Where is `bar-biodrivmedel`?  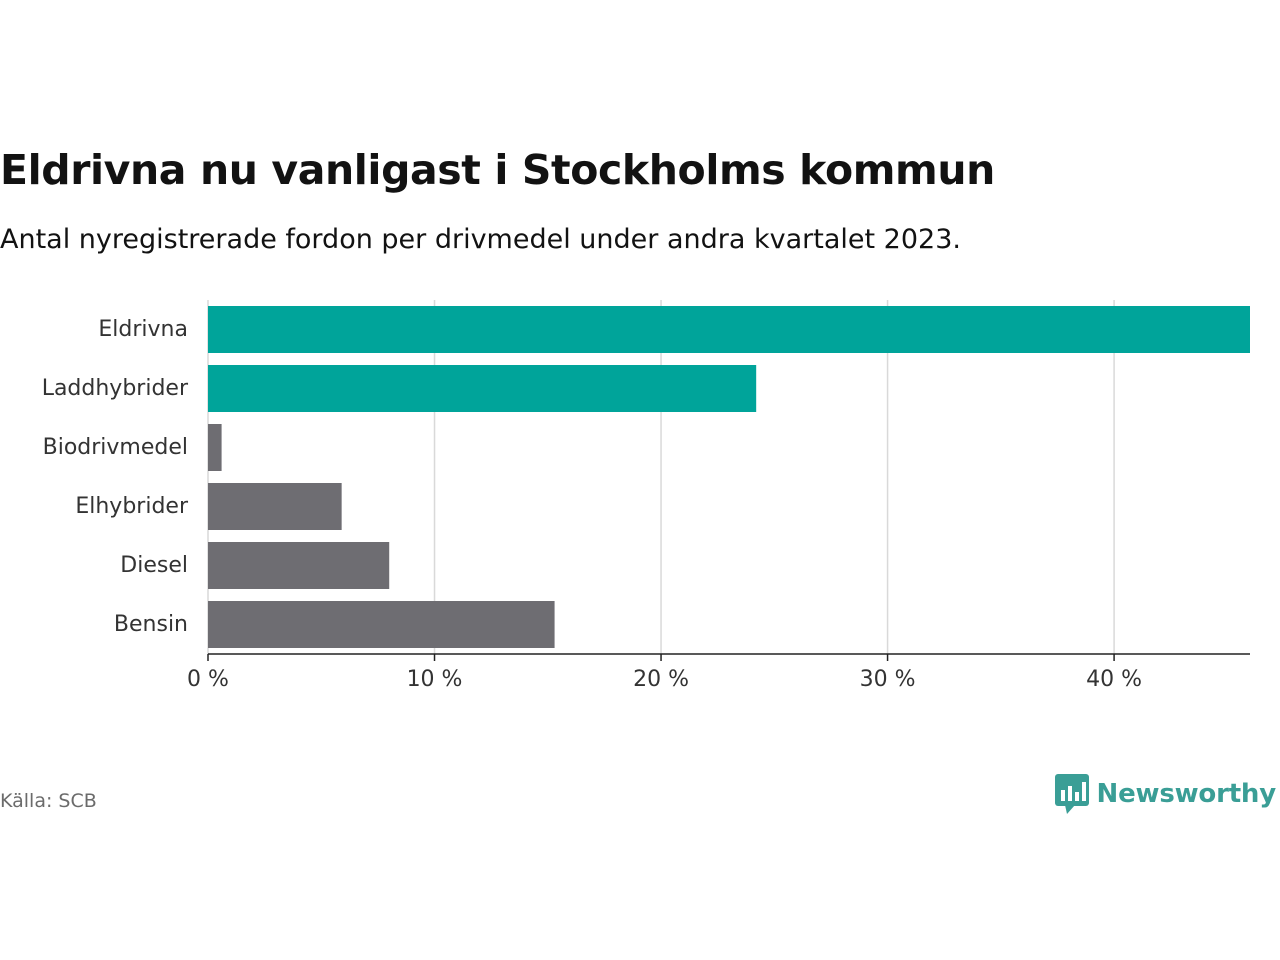
bar-biodrivmedel is located at coordinates (215, 447).